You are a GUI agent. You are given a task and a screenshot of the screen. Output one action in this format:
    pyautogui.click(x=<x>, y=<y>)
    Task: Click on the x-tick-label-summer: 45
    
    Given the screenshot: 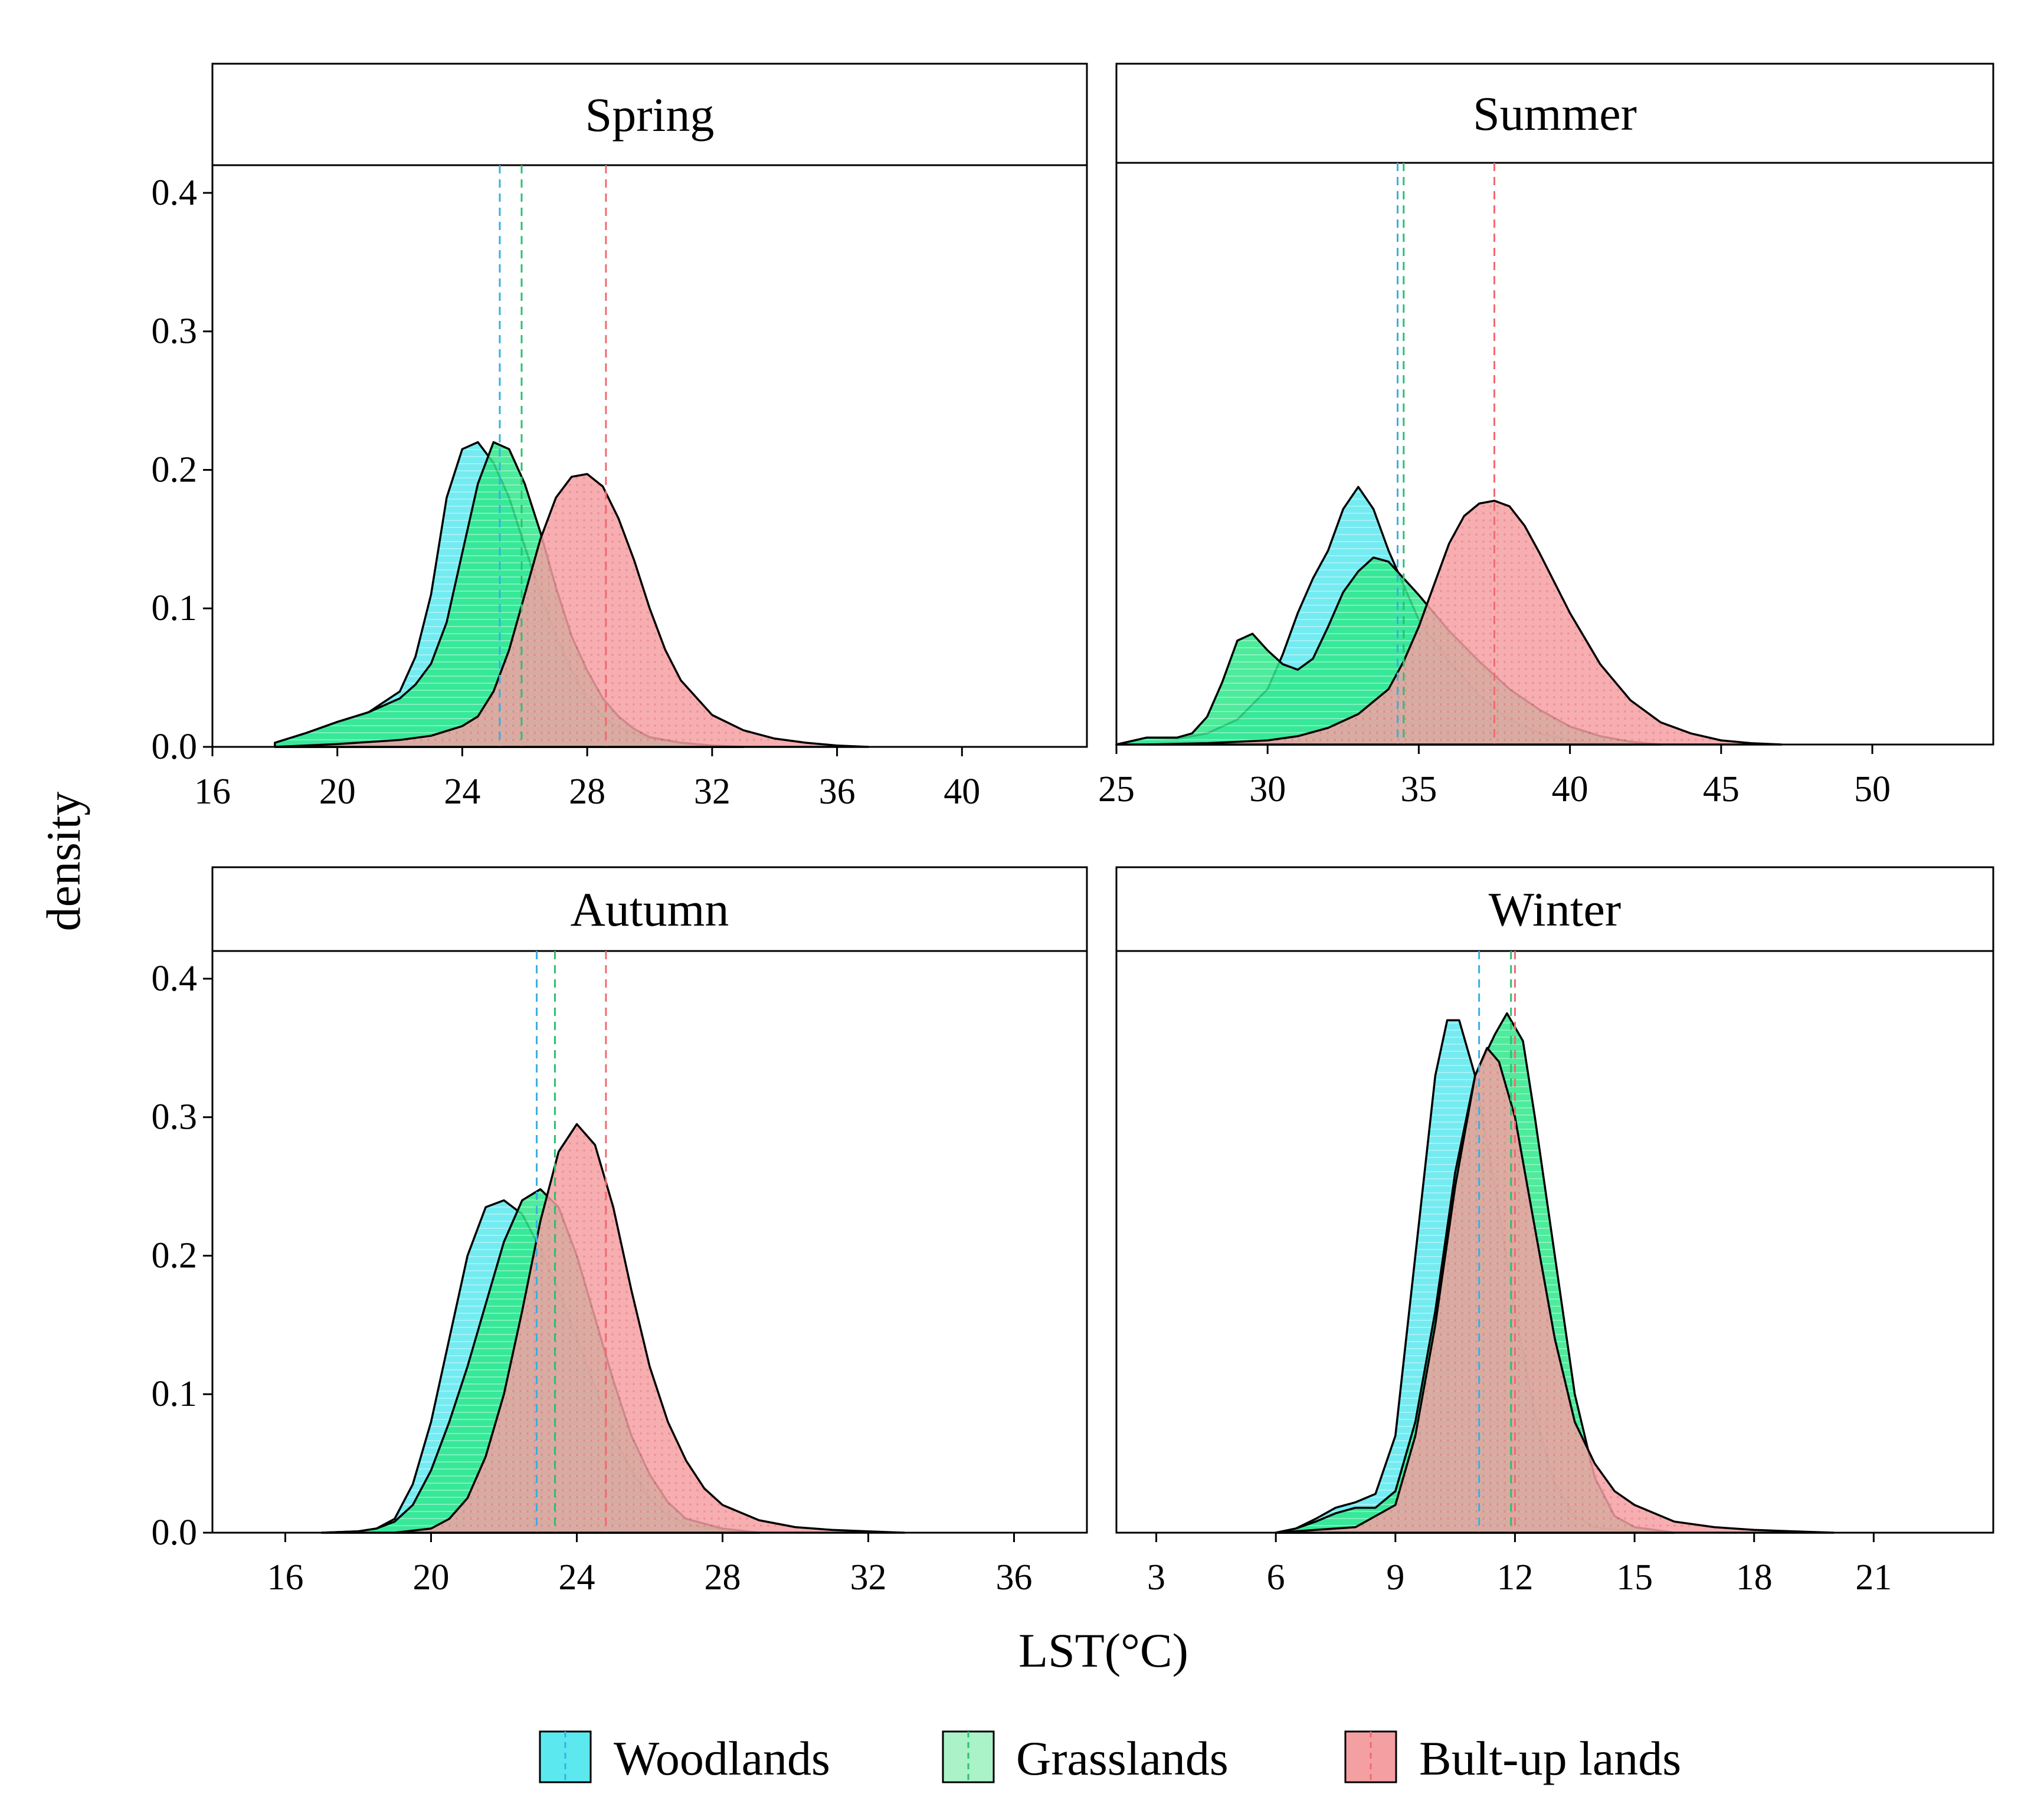 What is the action you would take?
    pyautogui.click(x=1721, y=789)
    